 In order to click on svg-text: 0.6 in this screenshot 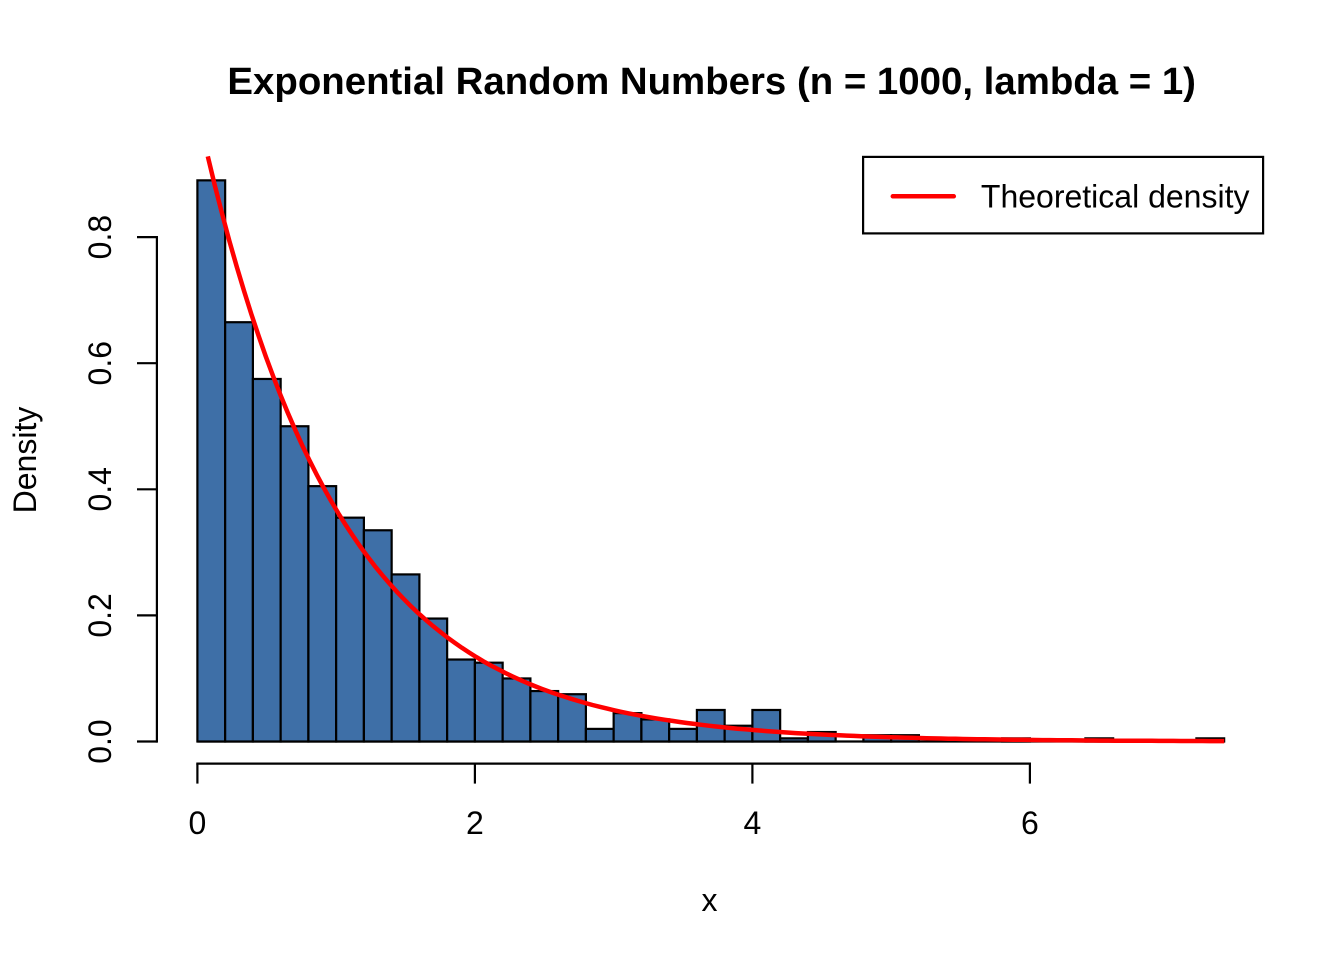, I will do `click(100, 363)`.